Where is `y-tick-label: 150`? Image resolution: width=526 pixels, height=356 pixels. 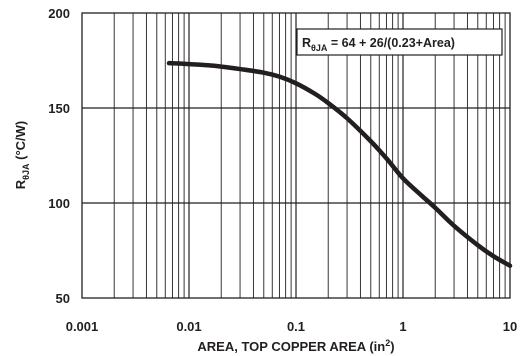 y-tick-label: 150 is located at coordinates (59, 108).